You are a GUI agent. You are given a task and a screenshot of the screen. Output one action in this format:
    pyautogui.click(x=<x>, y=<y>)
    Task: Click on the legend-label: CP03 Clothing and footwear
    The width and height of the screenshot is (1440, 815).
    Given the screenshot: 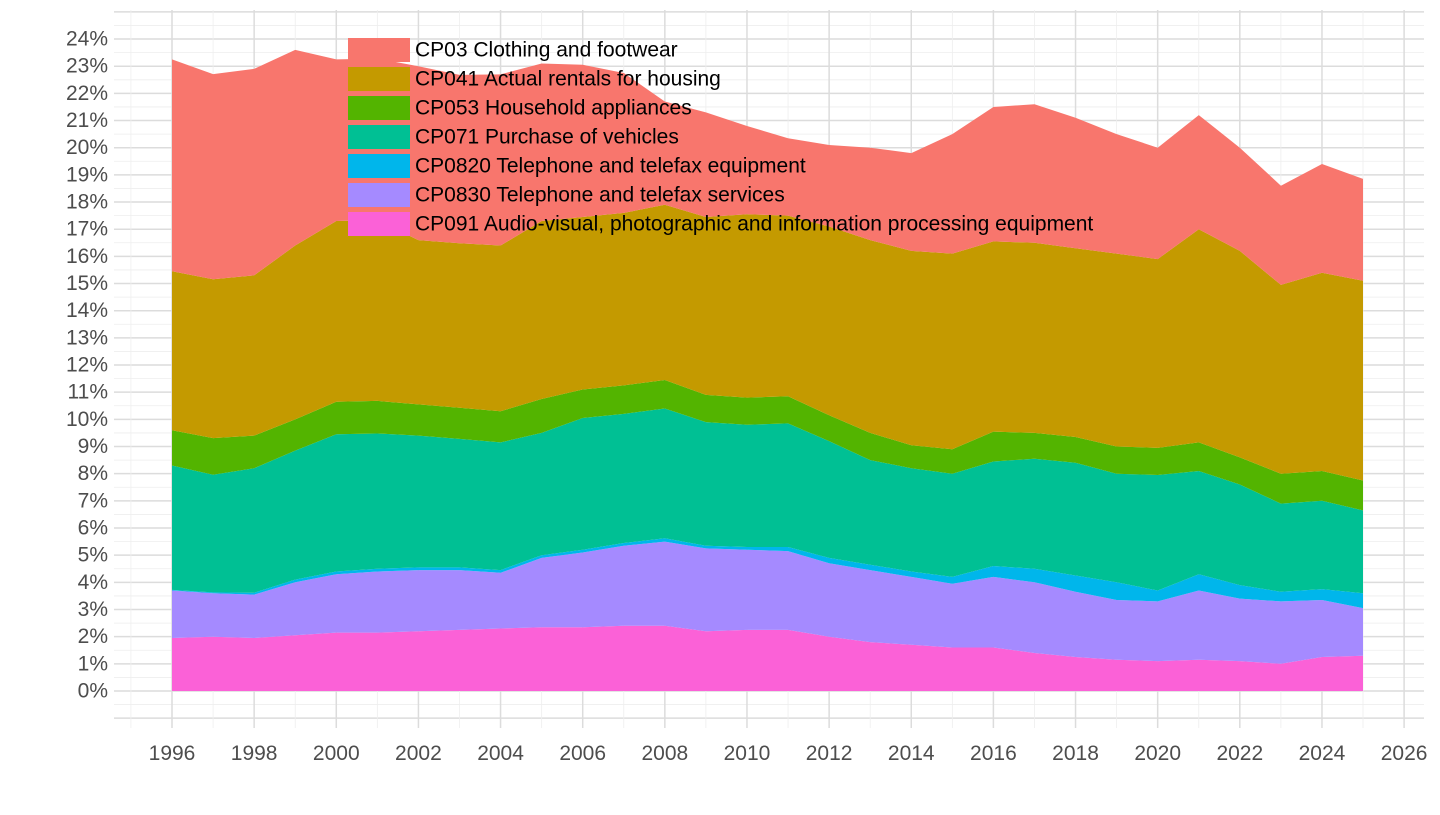 What is the action you would take?
    pyautogui.click(x=546, y=50)
    